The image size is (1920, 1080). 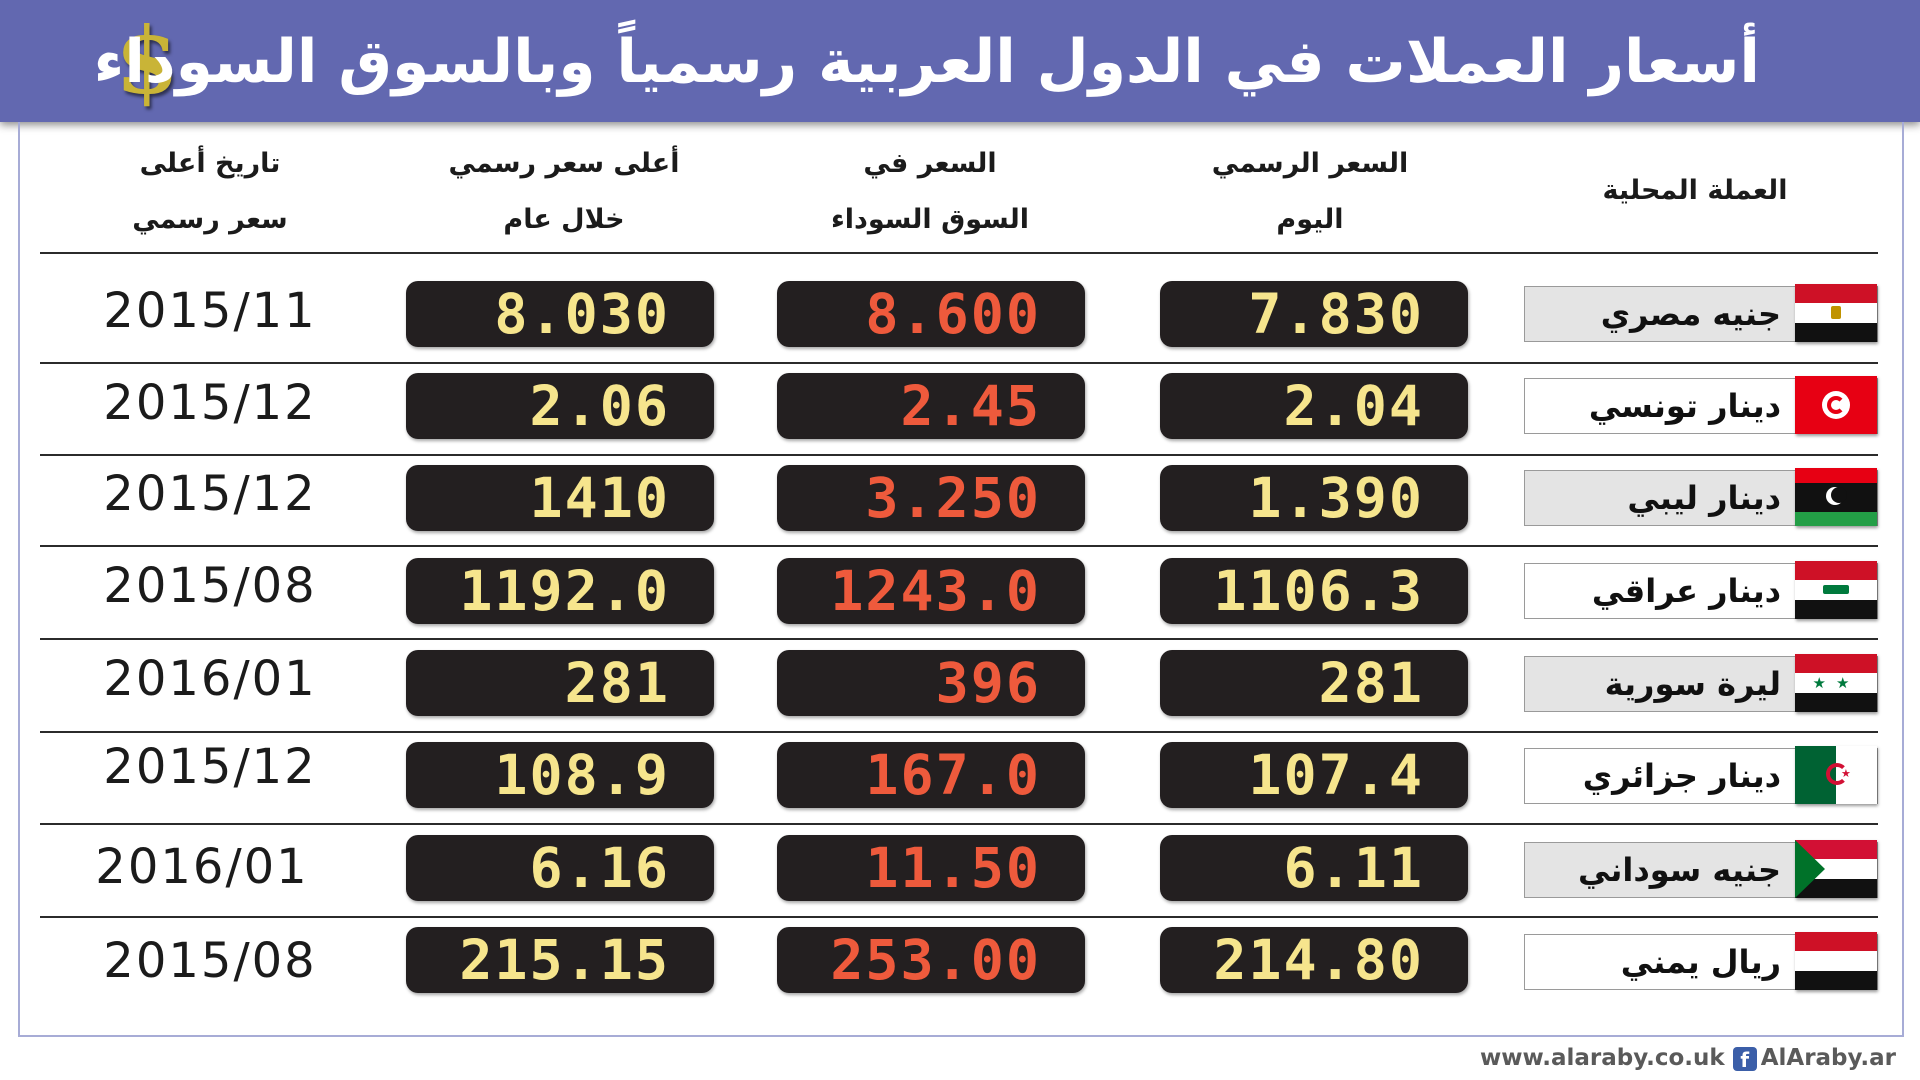 I want to click on black-market-value: 396, so click(x=931, y=683).